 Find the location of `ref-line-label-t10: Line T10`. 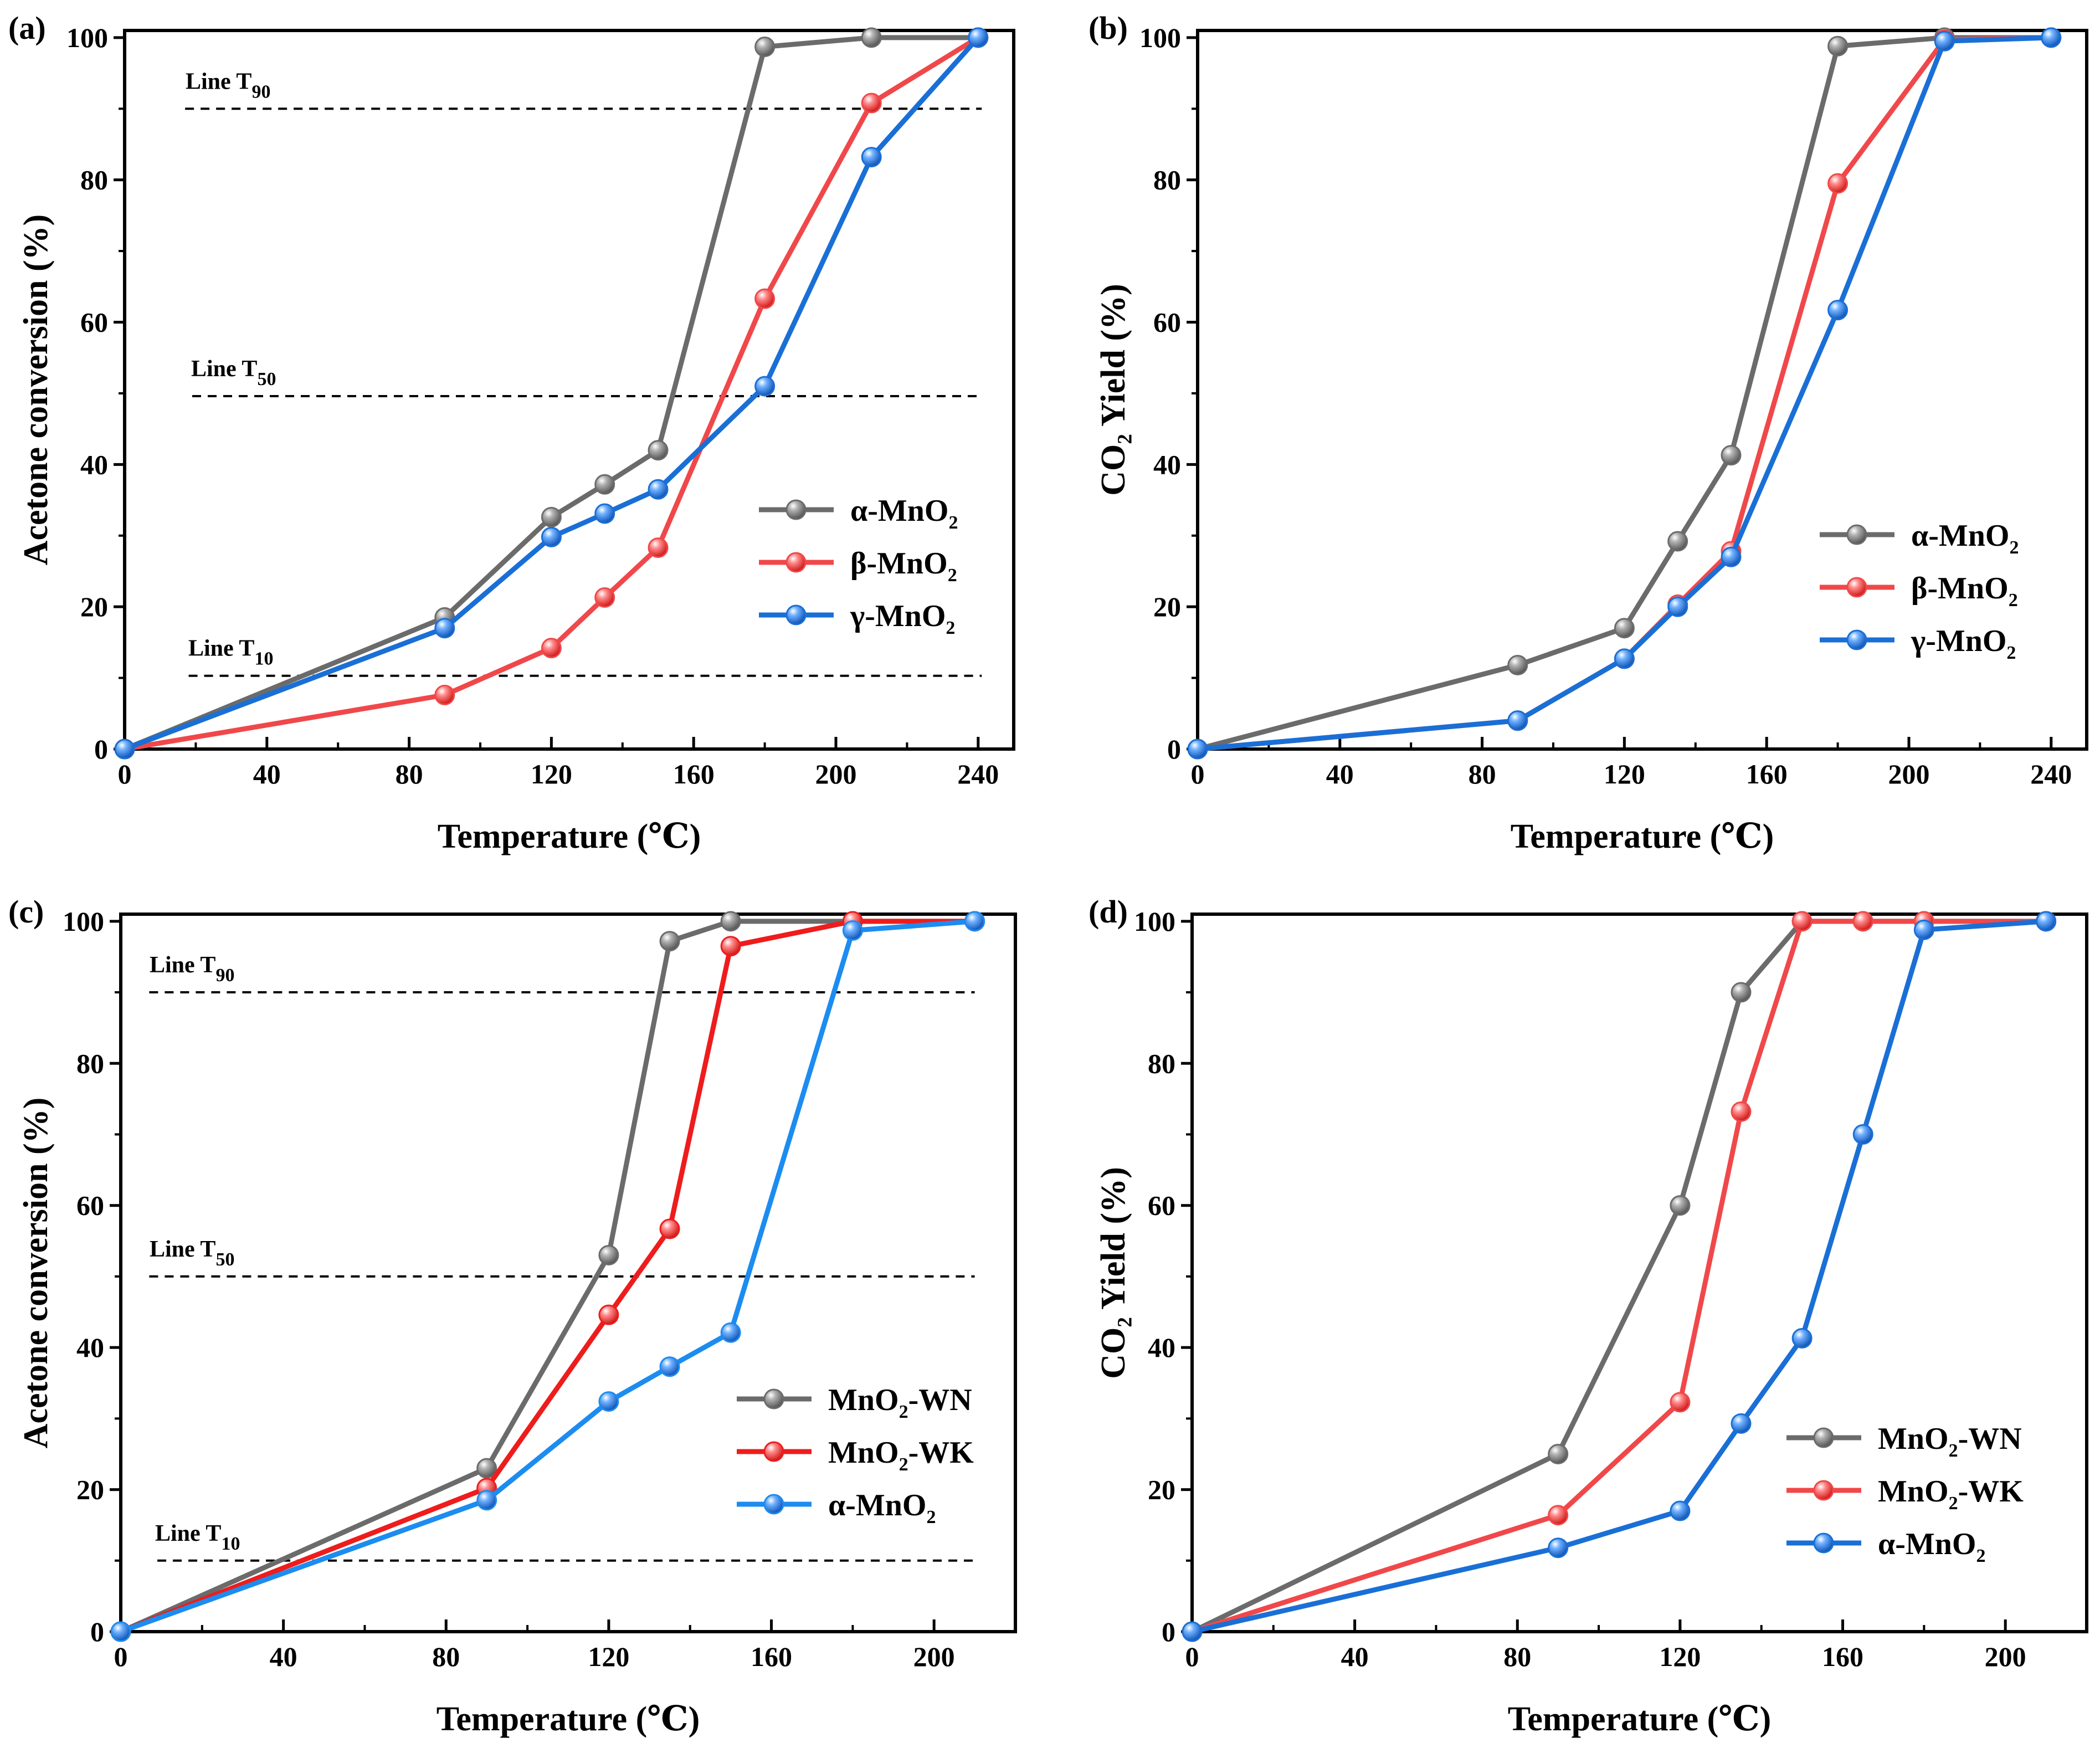

ref-line-label-t10: Line T10 is located at coordinates (231, 652).